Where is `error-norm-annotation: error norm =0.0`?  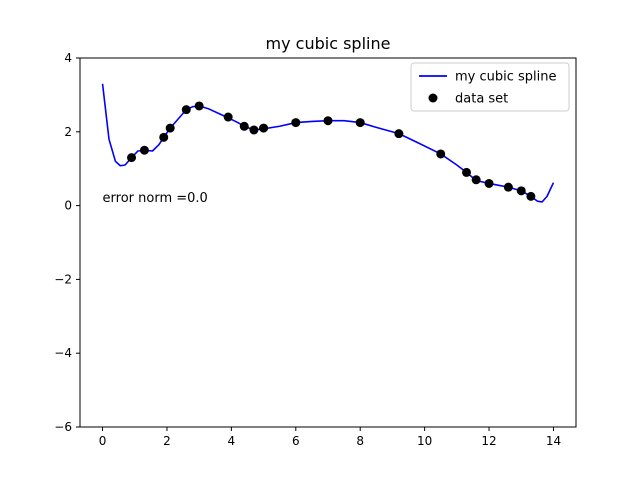
error-norm-annotation: error norm =0.0 is located at coordinates (155, 198).